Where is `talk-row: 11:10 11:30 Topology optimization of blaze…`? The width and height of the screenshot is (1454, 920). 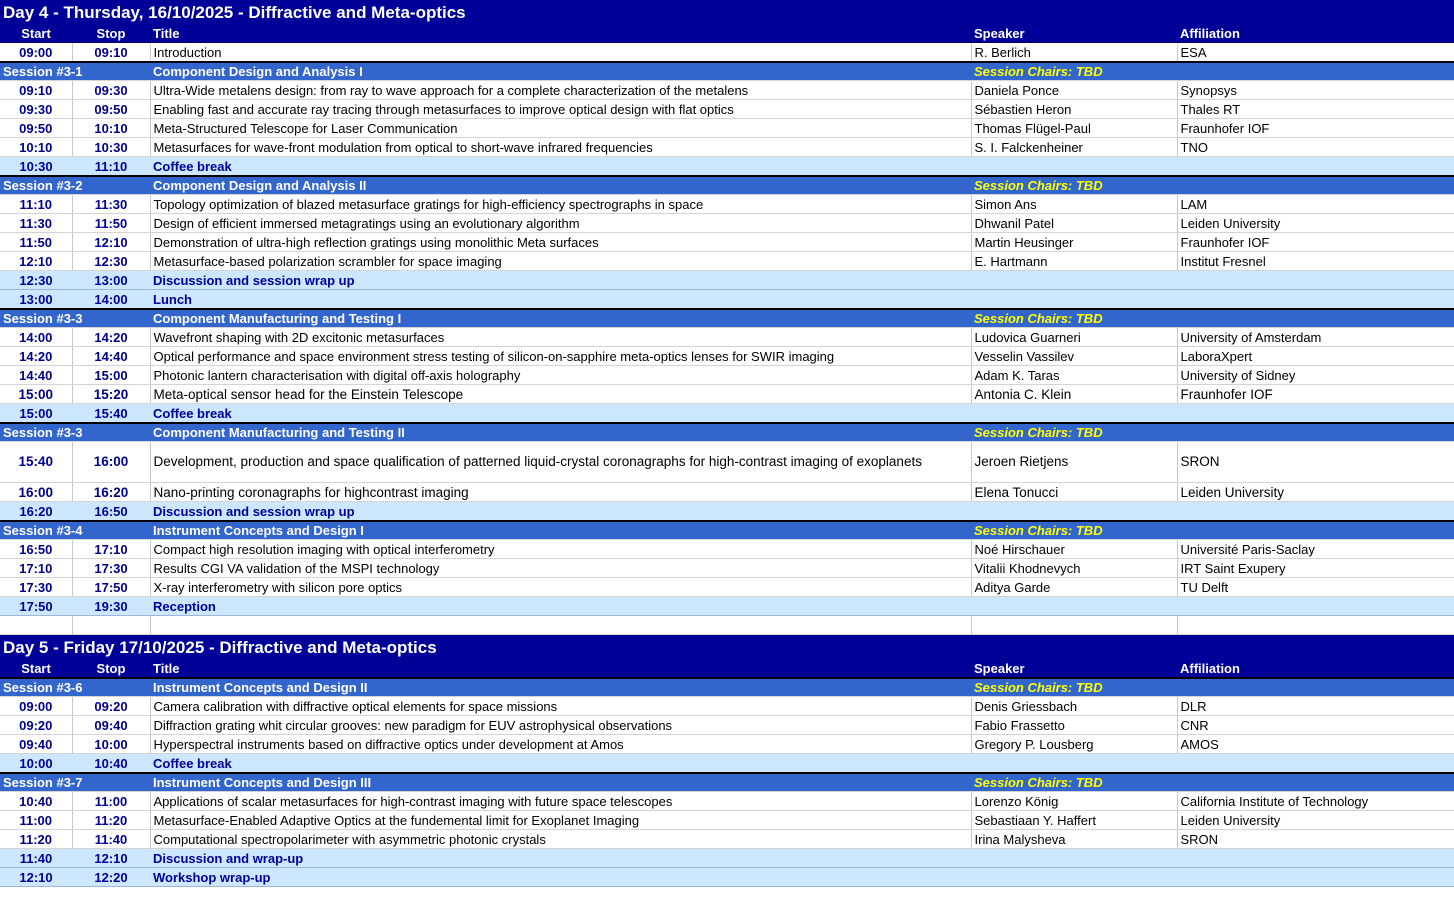
talk-row: 11:10 11:30 Topology optimization of blaze… is located at coordinates (727, 204).